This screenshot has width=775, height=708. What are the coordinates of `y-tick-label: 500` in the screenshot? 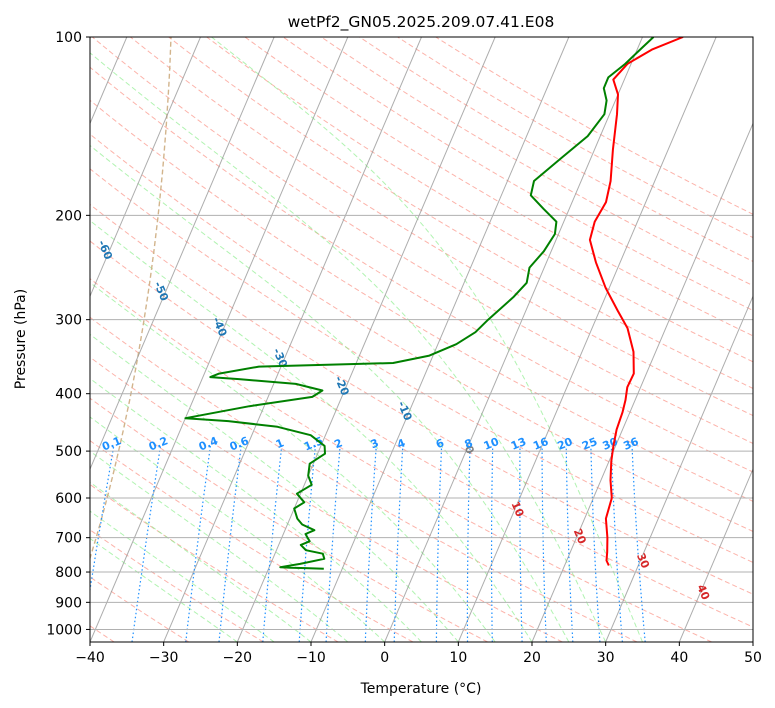 It's located at (68, 452).